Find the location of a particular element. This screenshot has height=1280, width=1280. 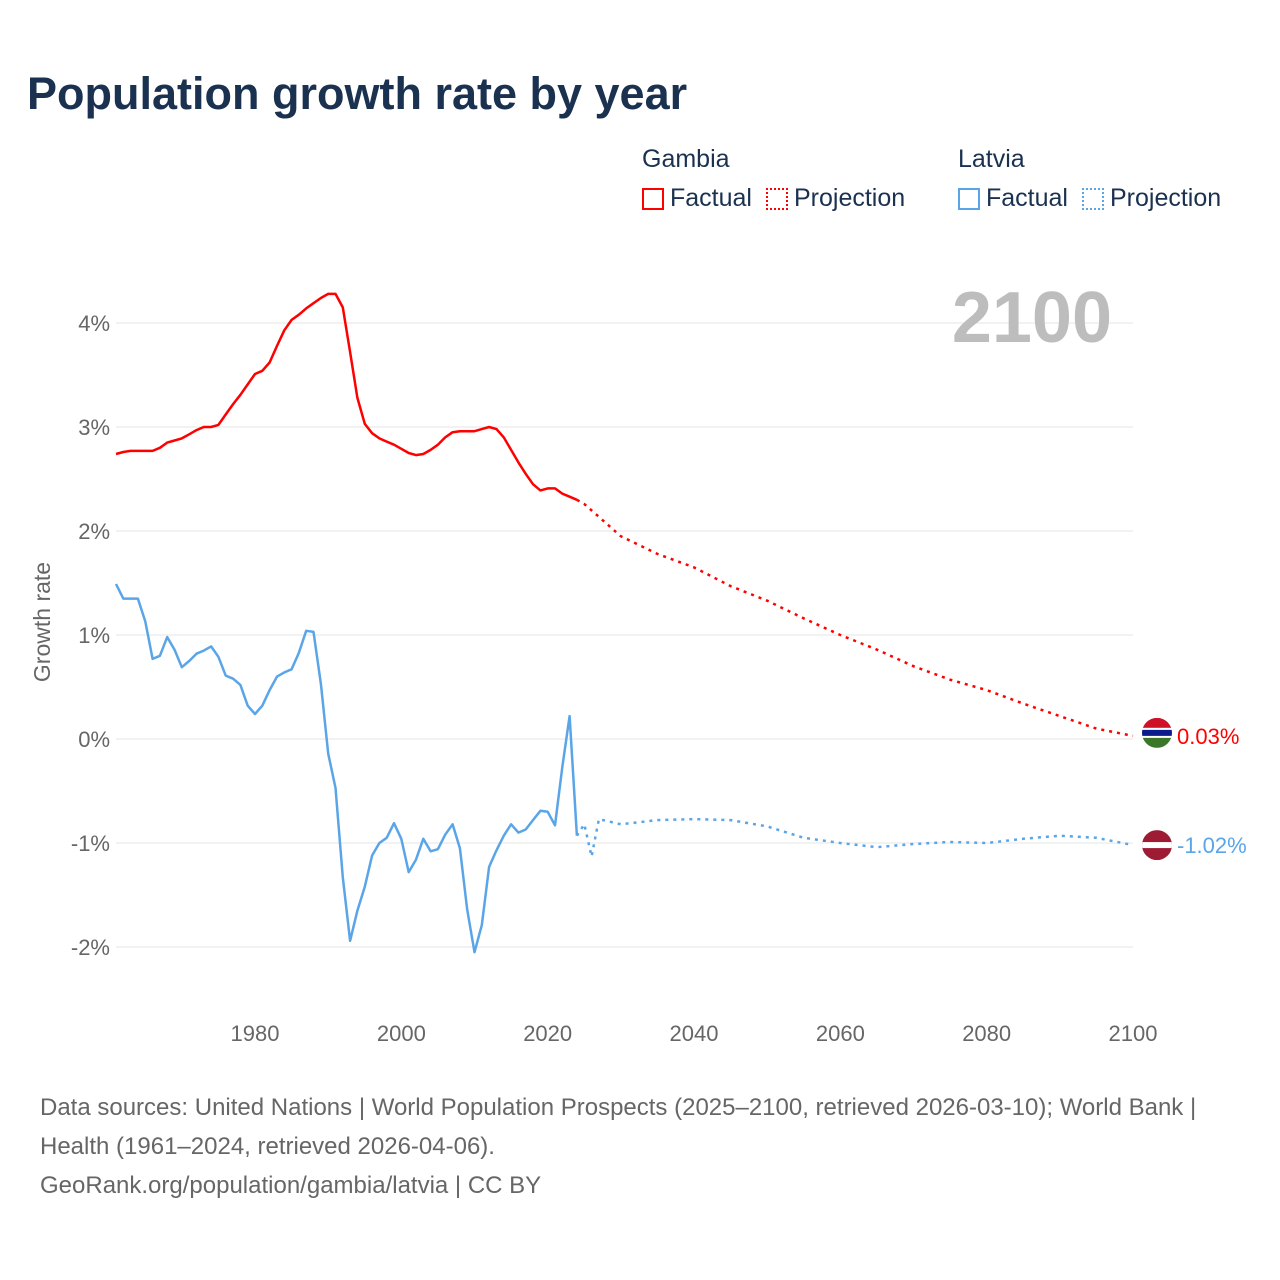

x-tick-label: 2080 is located at coordinates (986, 1033).